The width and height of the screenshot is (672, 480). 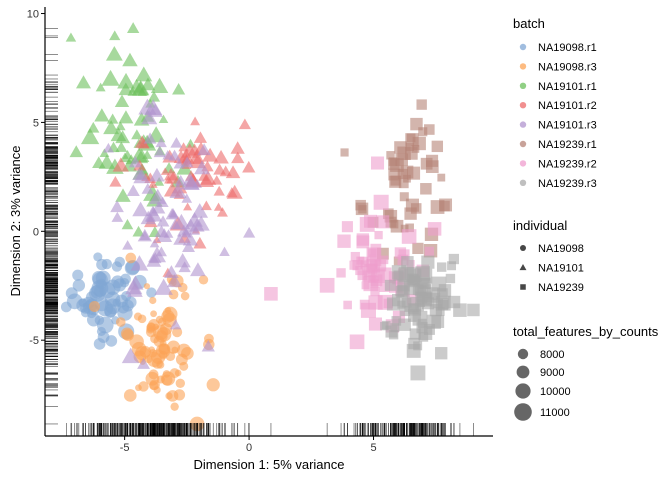 I want to click on x-axis-label: Dimension 1: 5% variance, so click(x=268, y=464).